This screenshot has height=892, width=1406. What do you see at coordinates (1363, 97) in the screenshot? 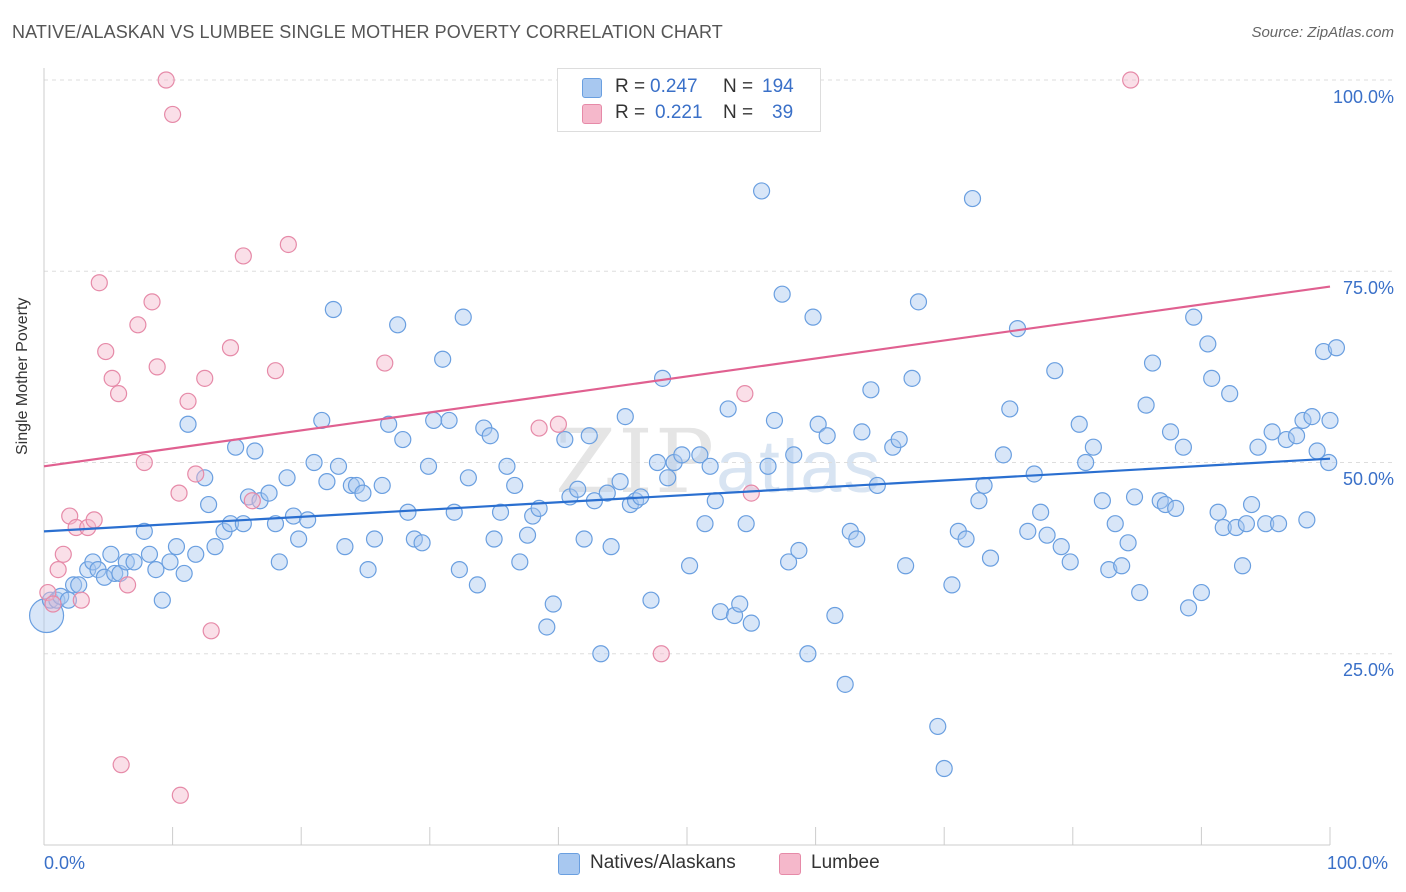
I see `y-tick-label-100: 100.0%` at bounding box center [1363, 97].